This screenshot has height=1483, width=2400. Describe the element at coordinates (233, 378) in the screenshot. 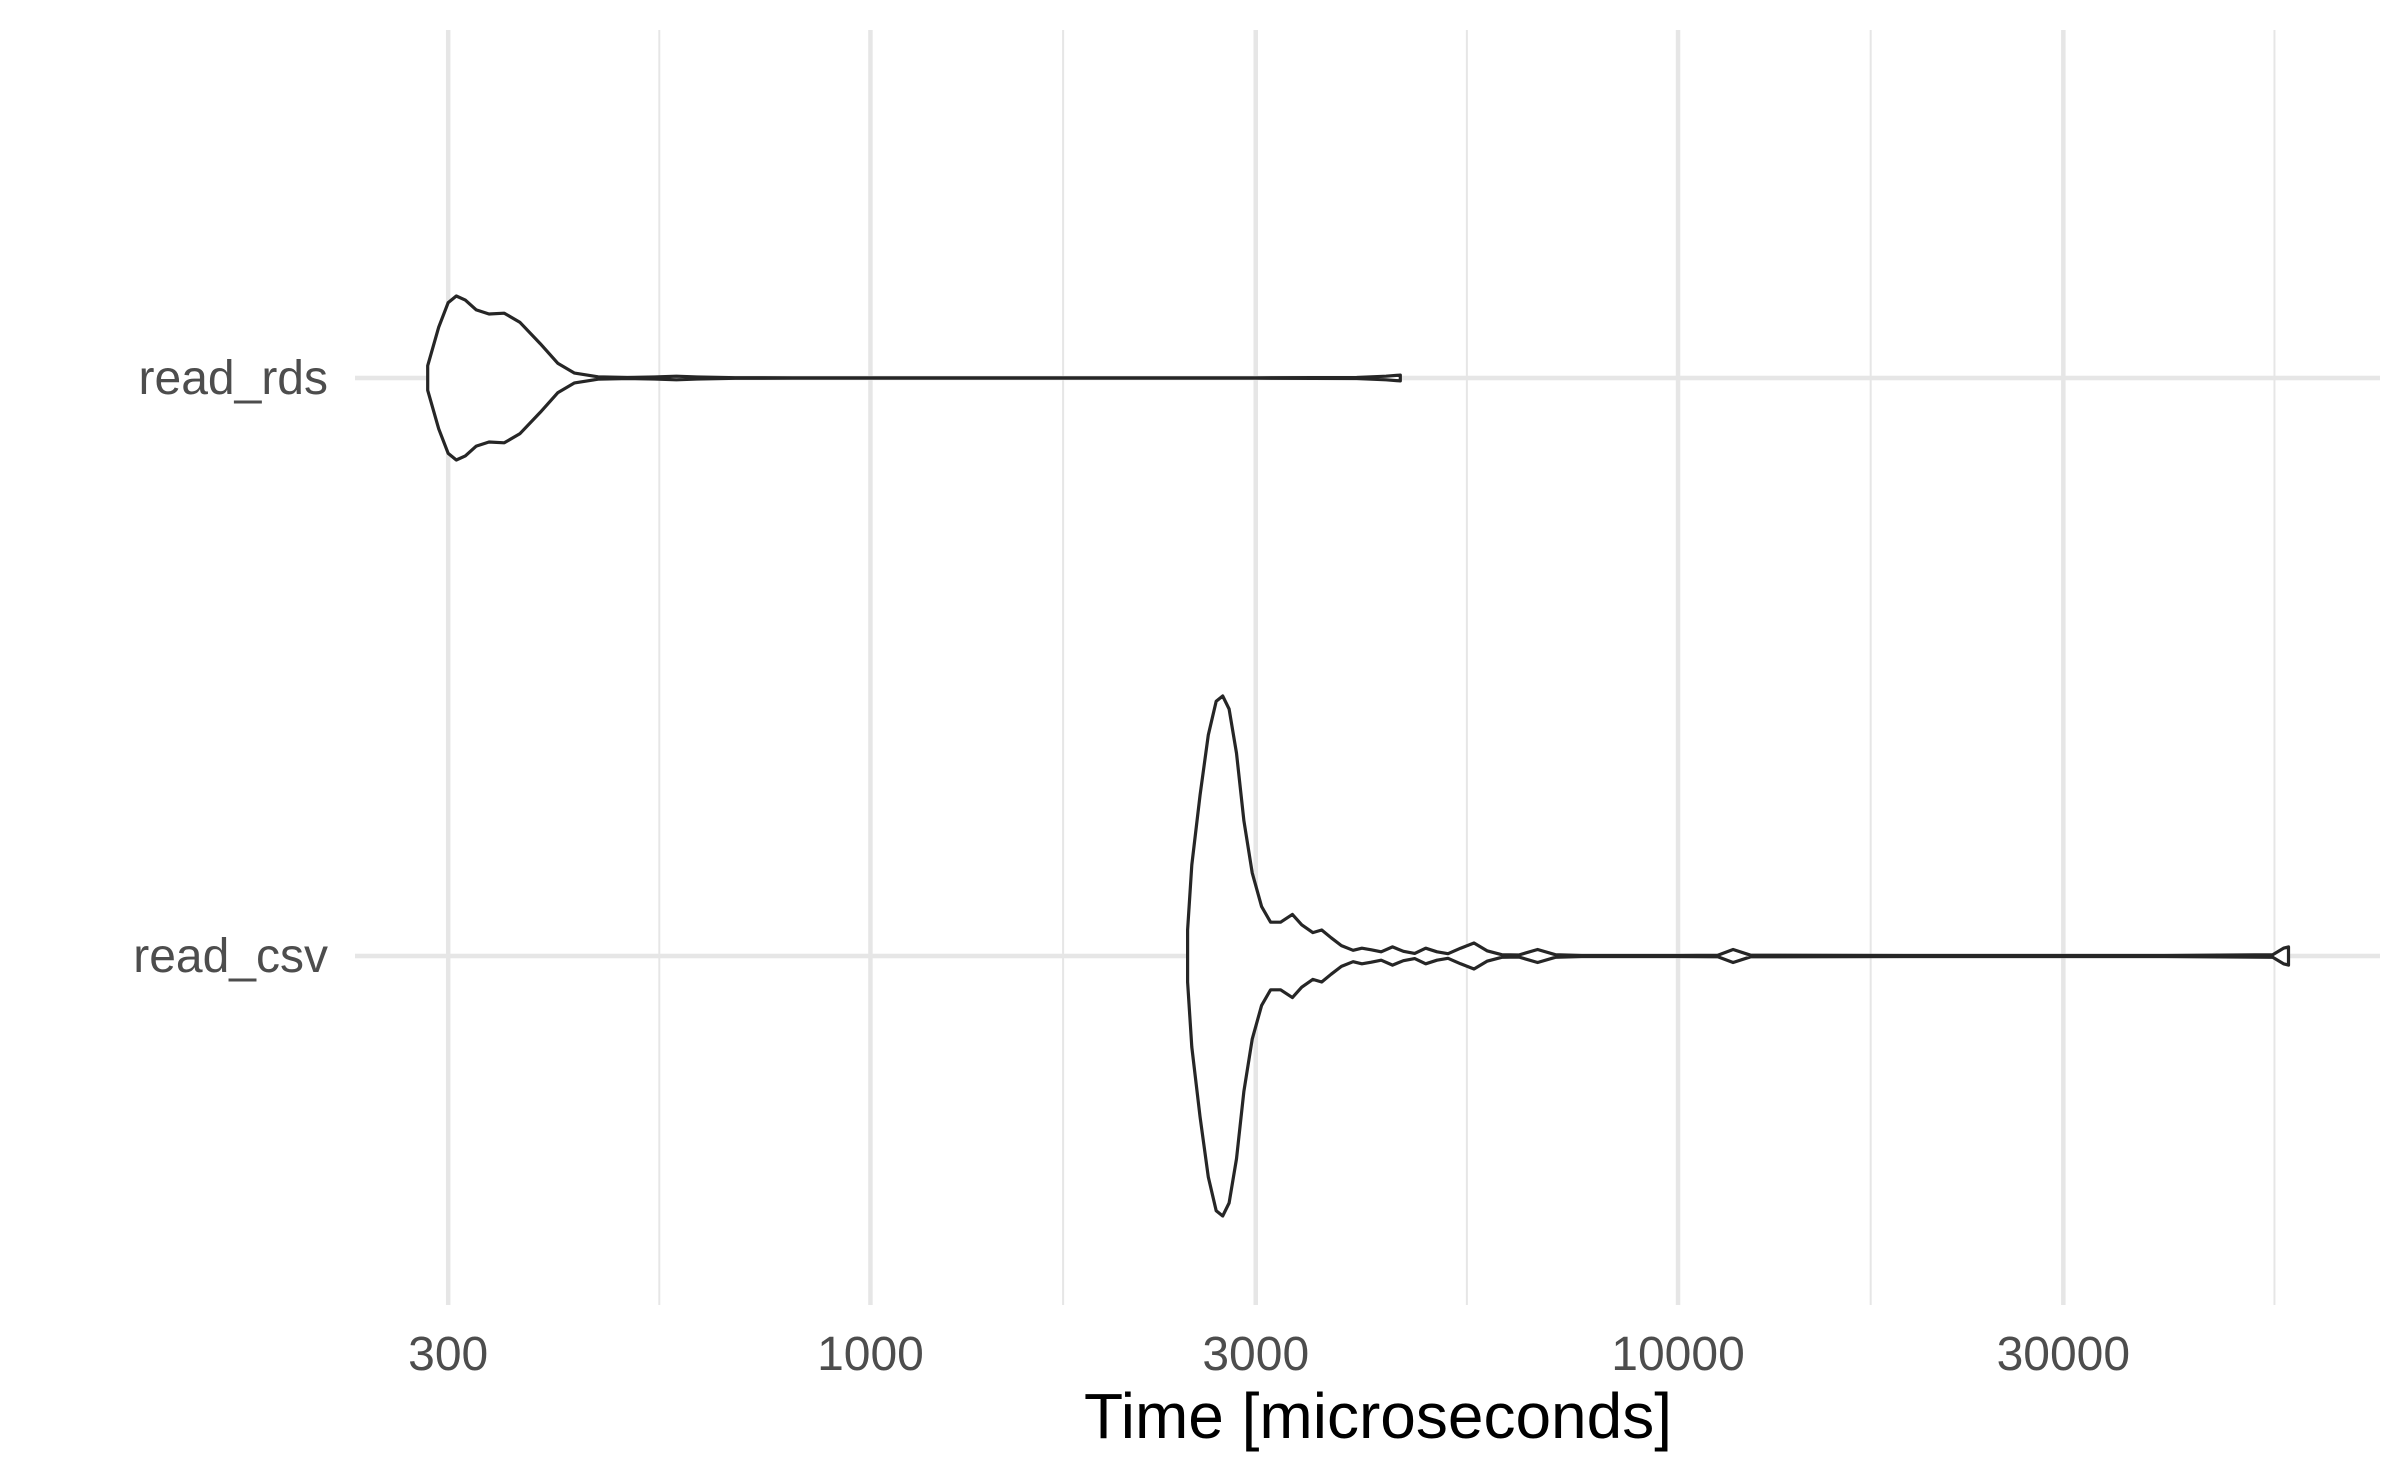

I see `y-tick-label-read_rds: read_rds` at that location.